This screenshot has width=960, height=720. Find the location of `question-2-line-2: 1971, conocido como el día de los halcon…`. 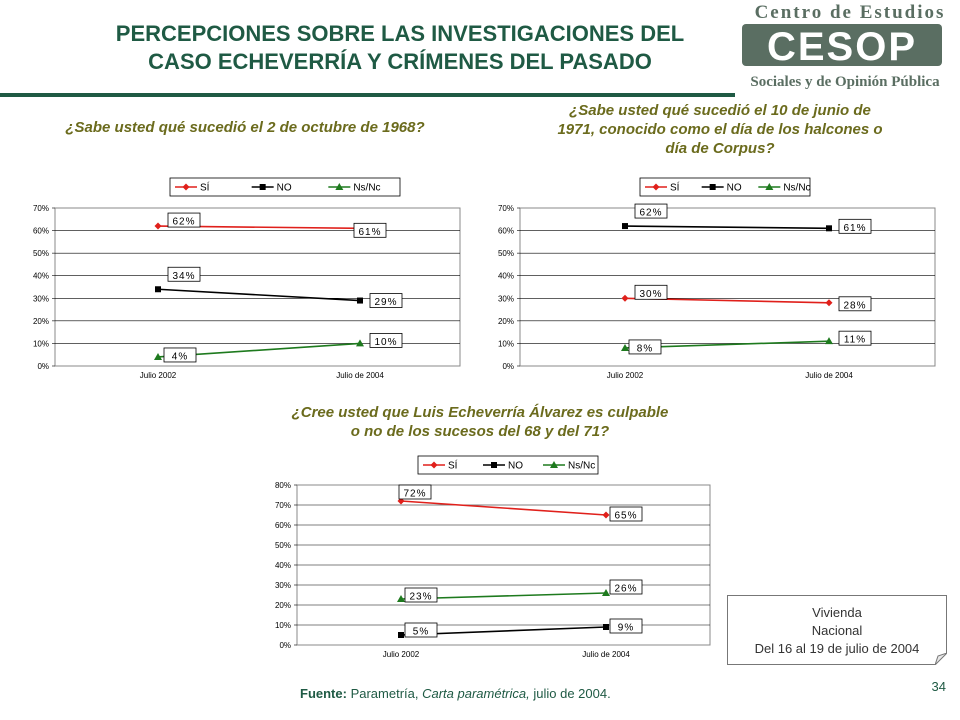

question-2-line-2: 1971, conocido como el día de los halcon… is located at coordinates (720, 129).